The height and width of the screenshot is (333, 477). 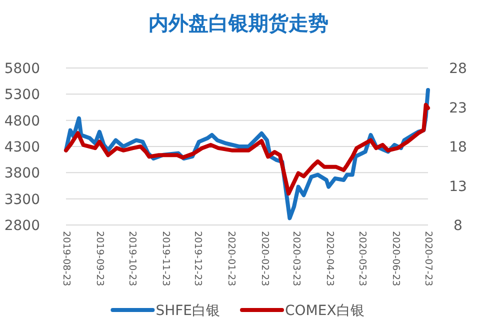 What do you see at coordinates (22, 69) in the screenshot?
I see `y-tick-label: 5800` at bounding box center [22, 69].